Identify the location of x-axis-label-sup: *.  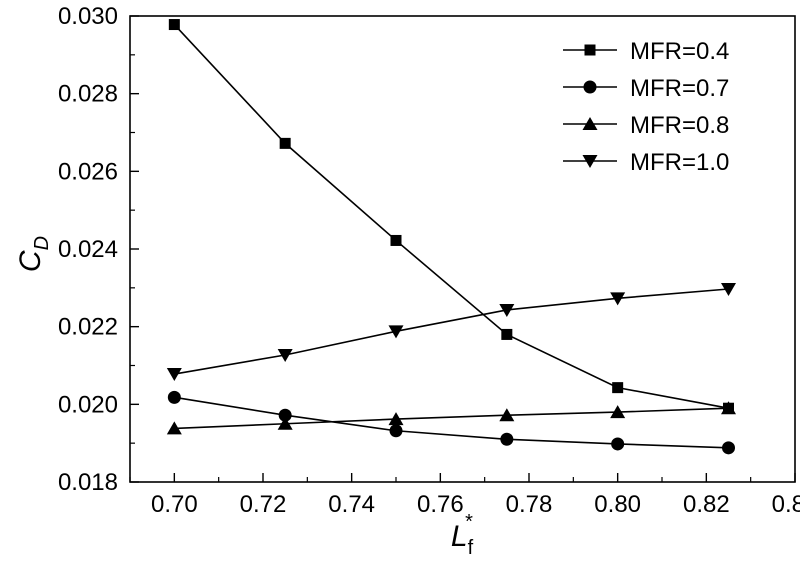
(469, 522).